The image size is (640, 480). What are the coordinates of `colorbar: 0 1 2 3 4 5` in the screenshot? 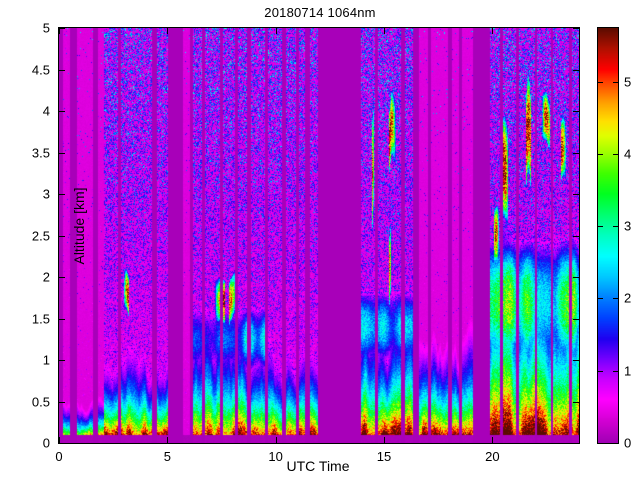 It's located at (614, 239).